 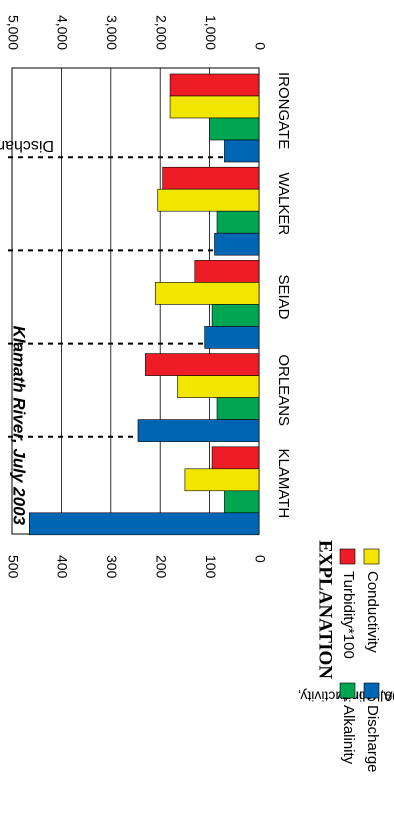 What do you see at coordinates (161, 567) in the screenshot?
I see `left-axis-tick-label: 200` at bounding box center [161, 567].